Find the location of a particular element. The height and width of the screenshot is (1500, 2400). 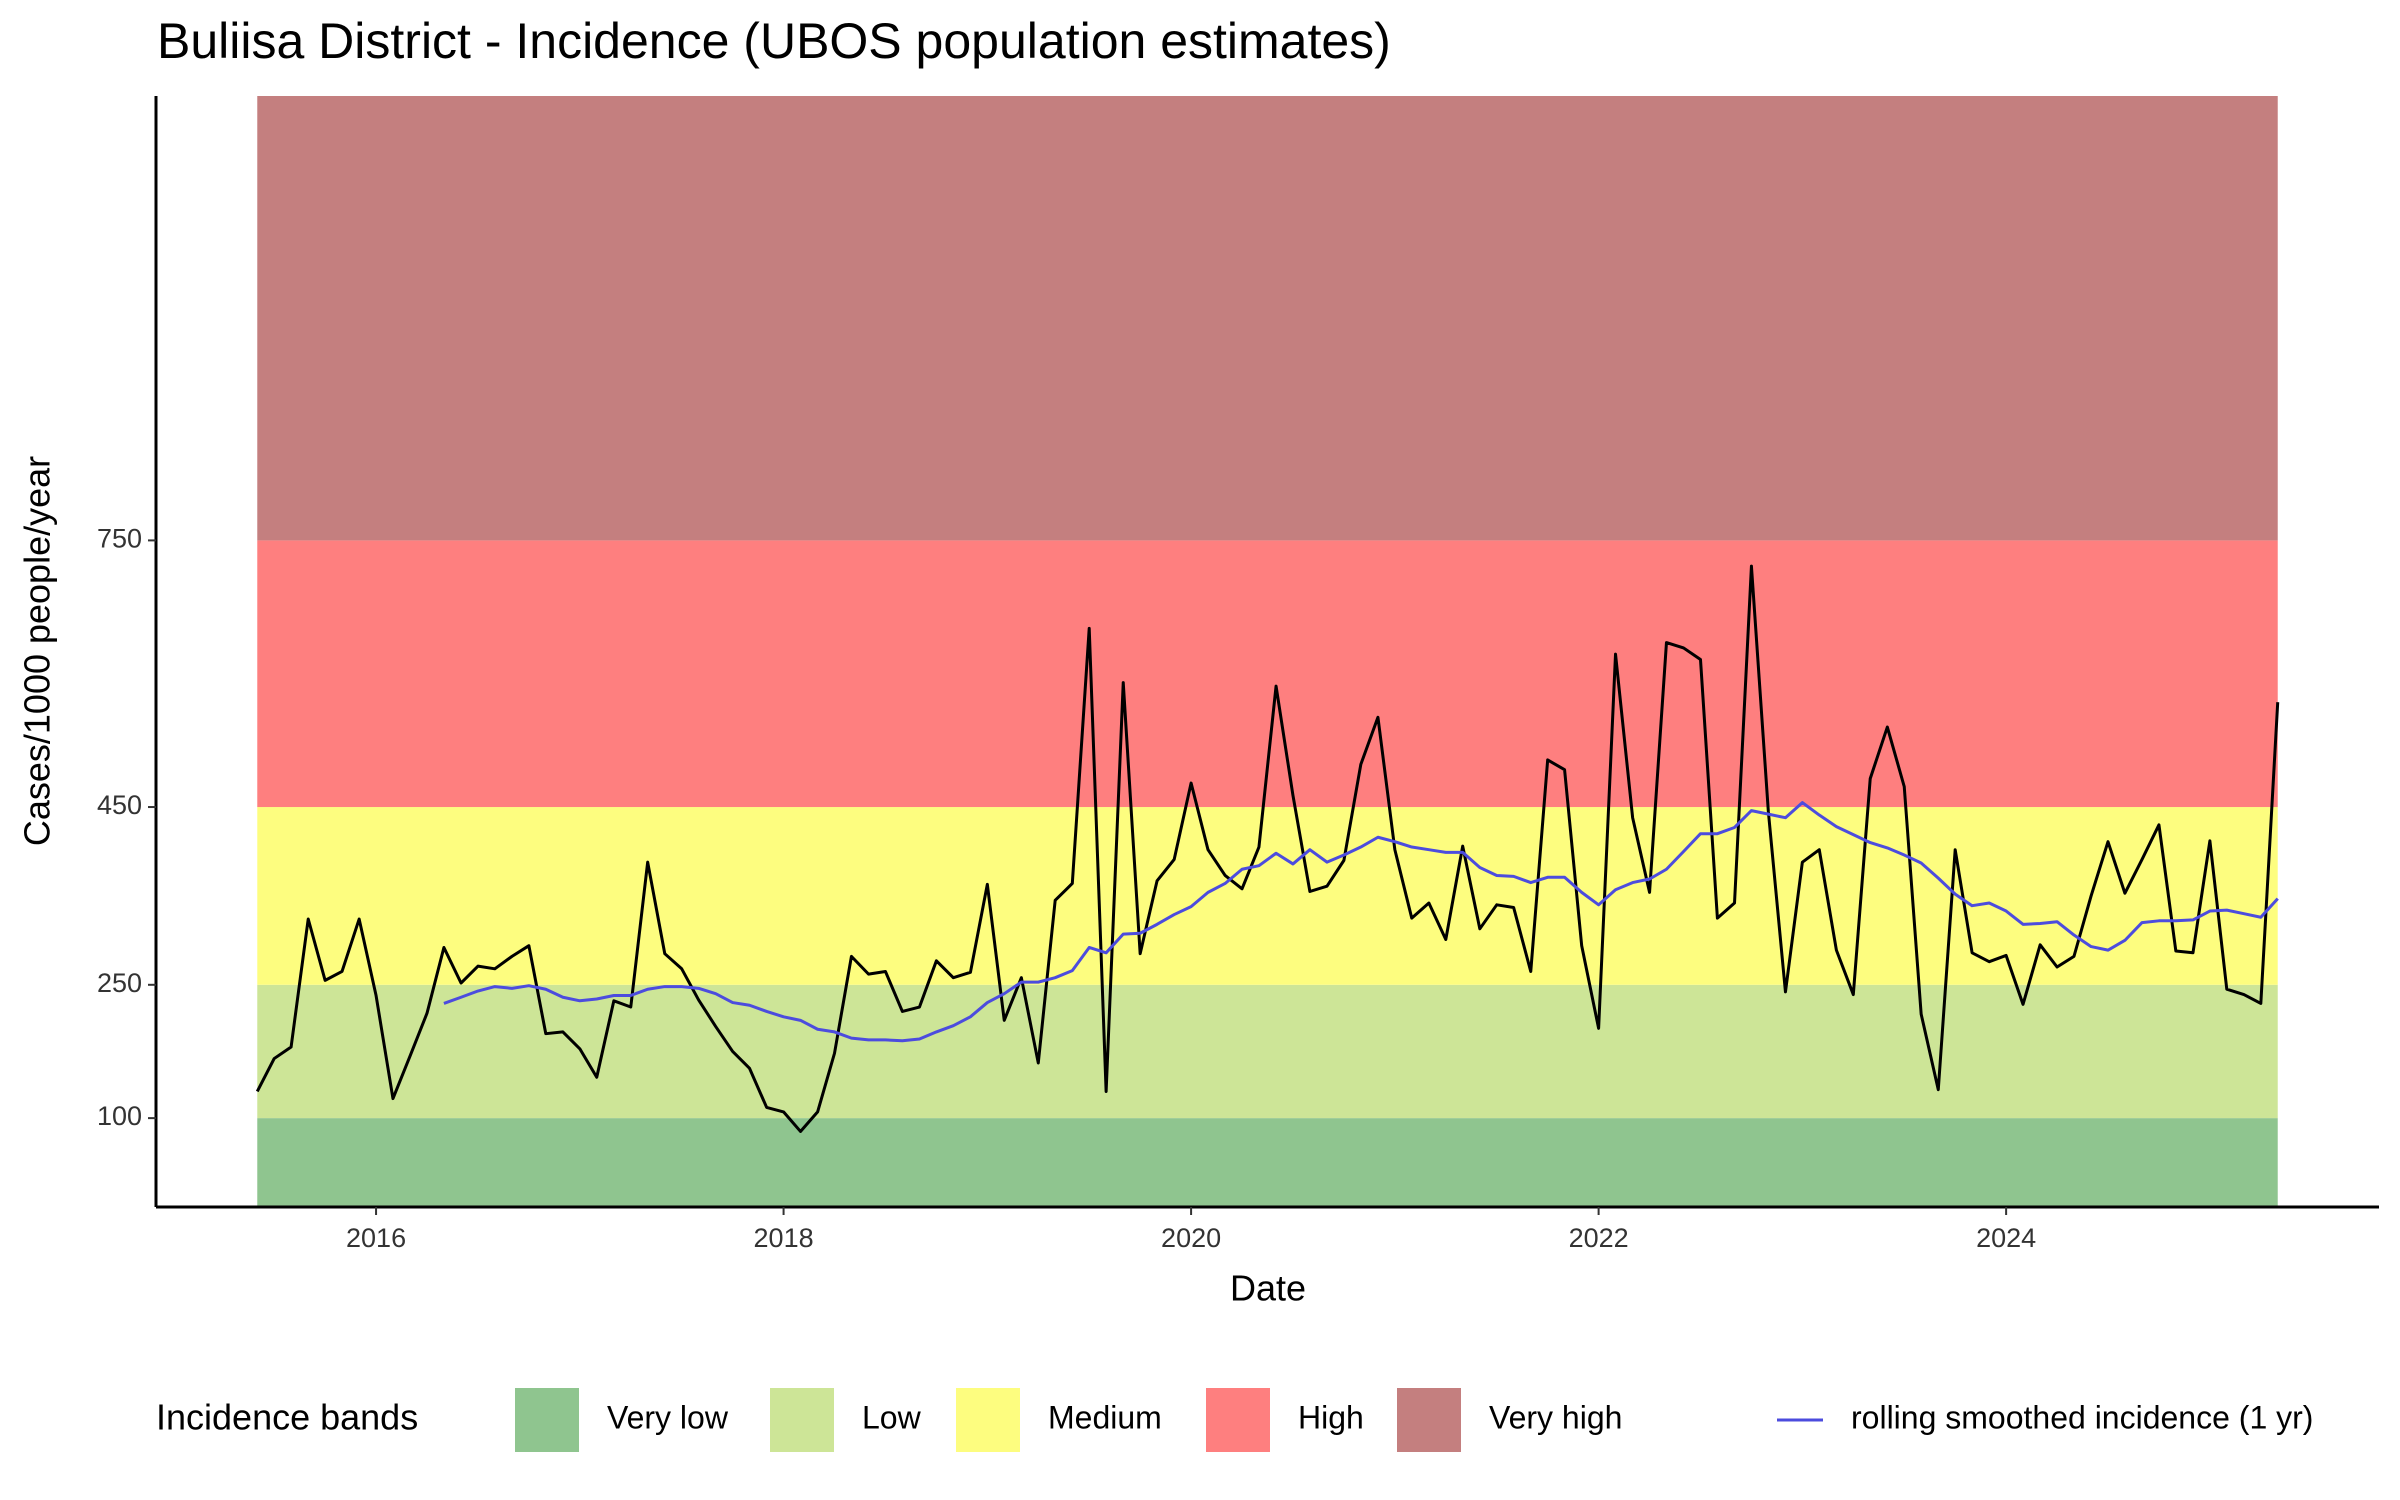

legend-title: Incidence bands is located at coordinates (287, 1417).